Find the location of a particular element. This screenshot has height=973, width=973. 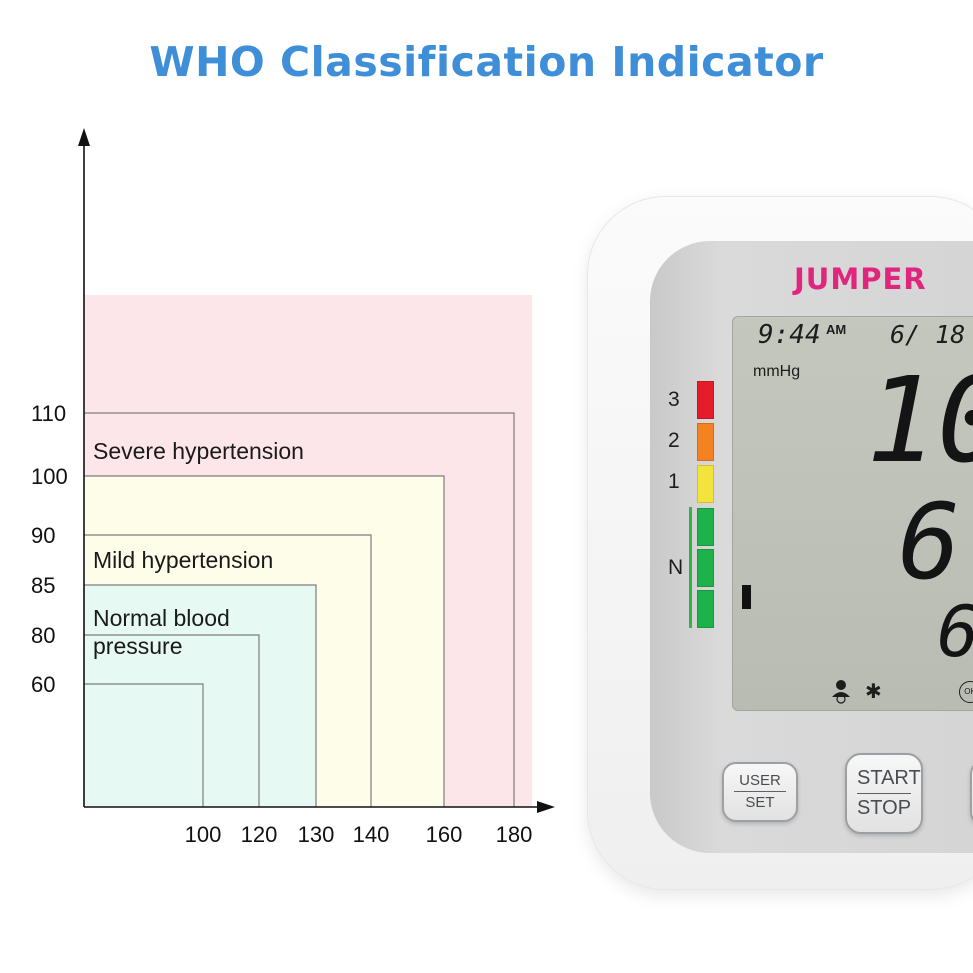

brand-logo: JUMPER is located at coordinates (860, 279).